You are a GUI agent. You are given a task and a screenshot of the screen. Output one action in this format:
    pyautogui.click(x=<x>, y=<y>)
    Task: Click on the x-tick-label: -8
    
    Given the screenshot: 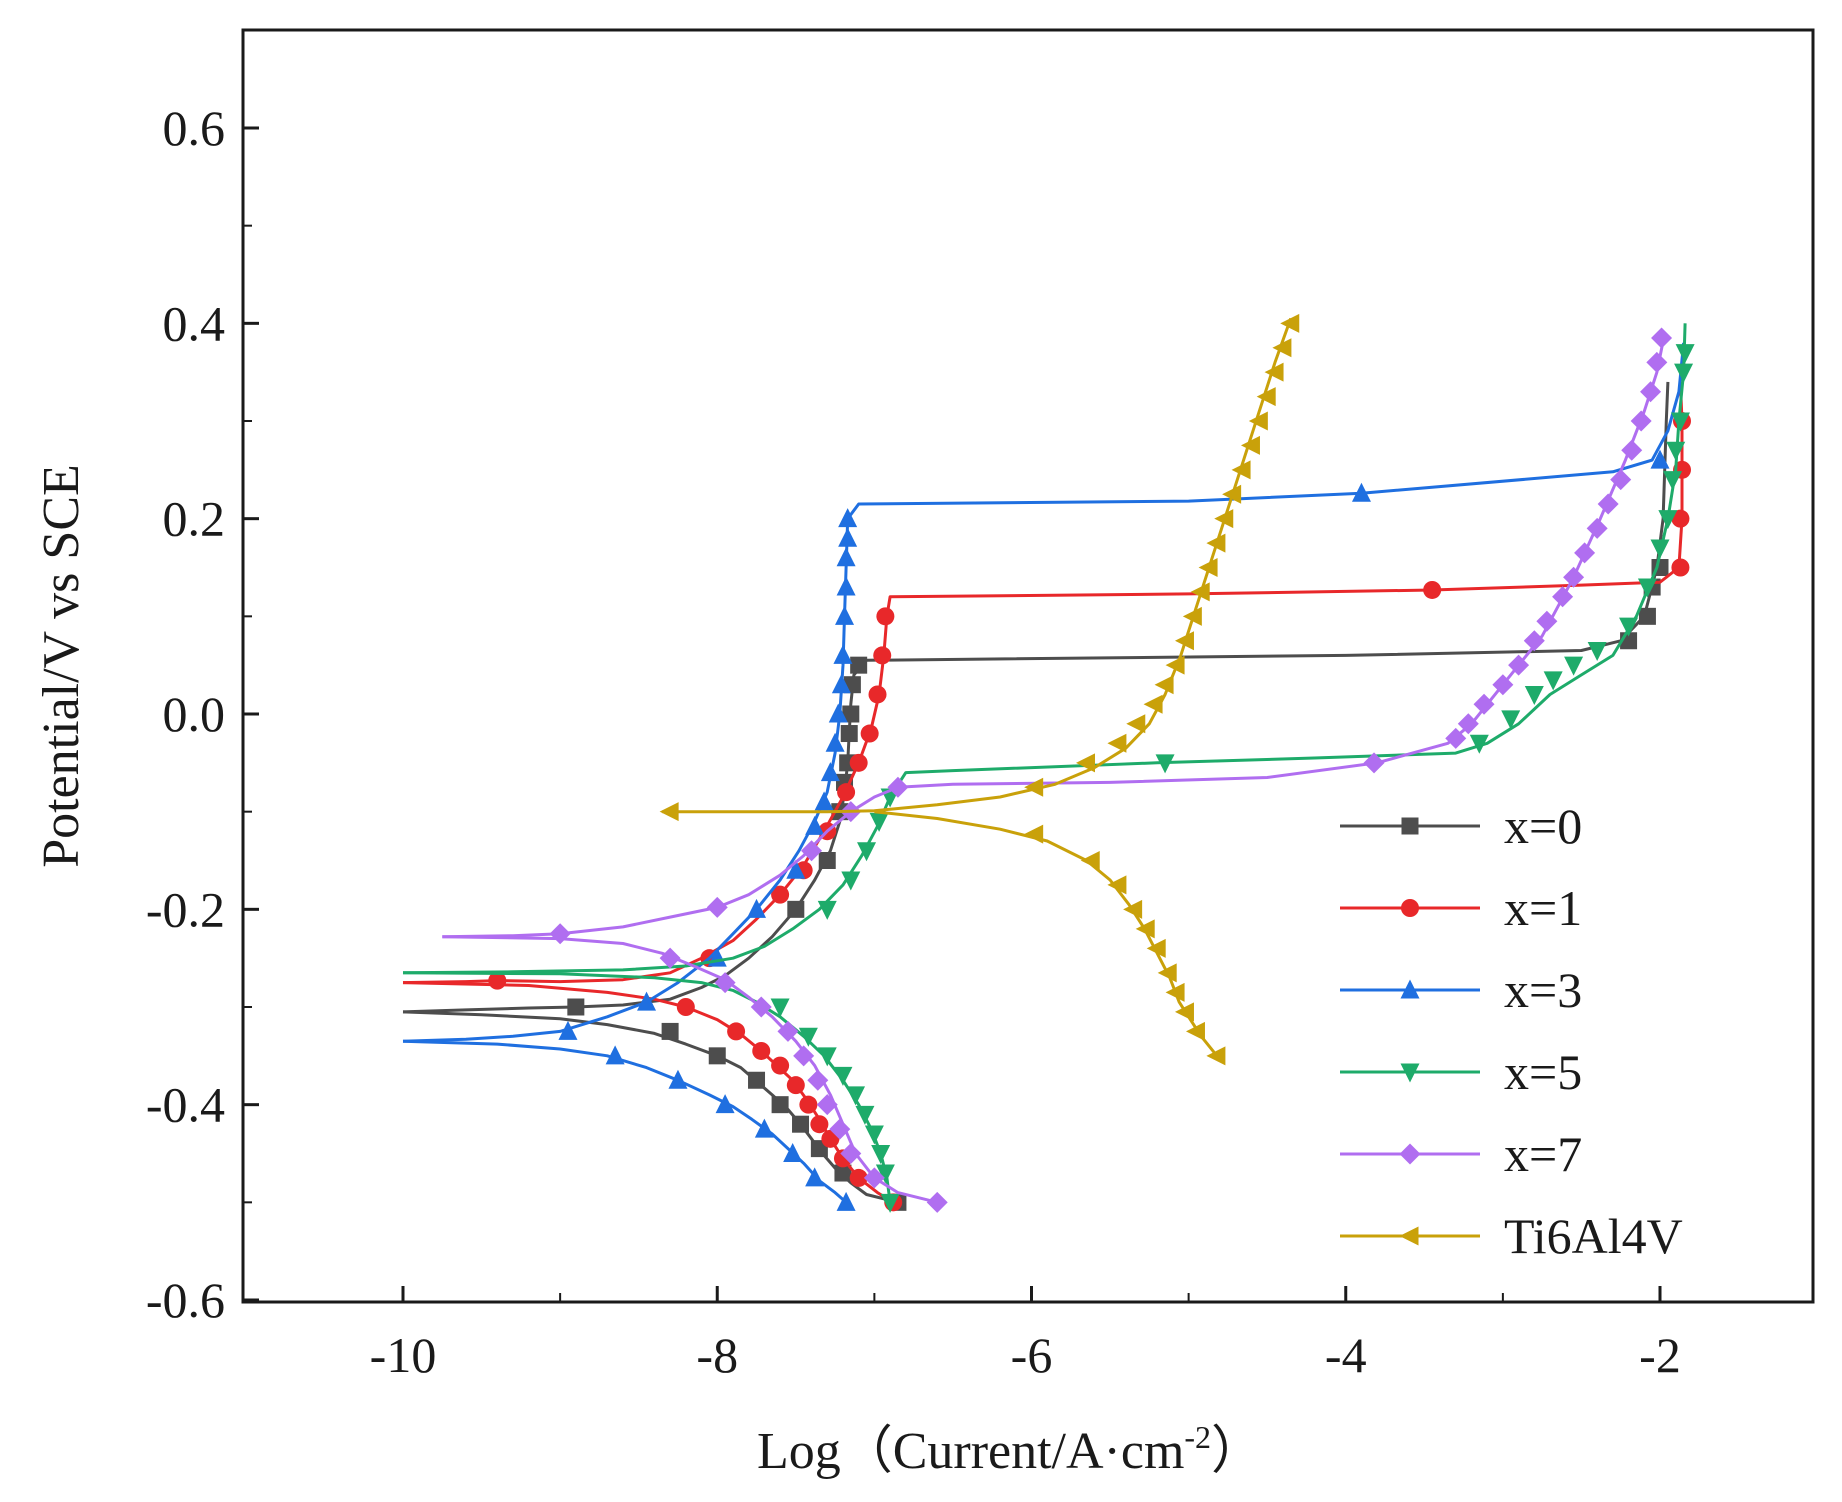 What is the action you would take?
    pyautogui.click(x=717, y=1355)
    